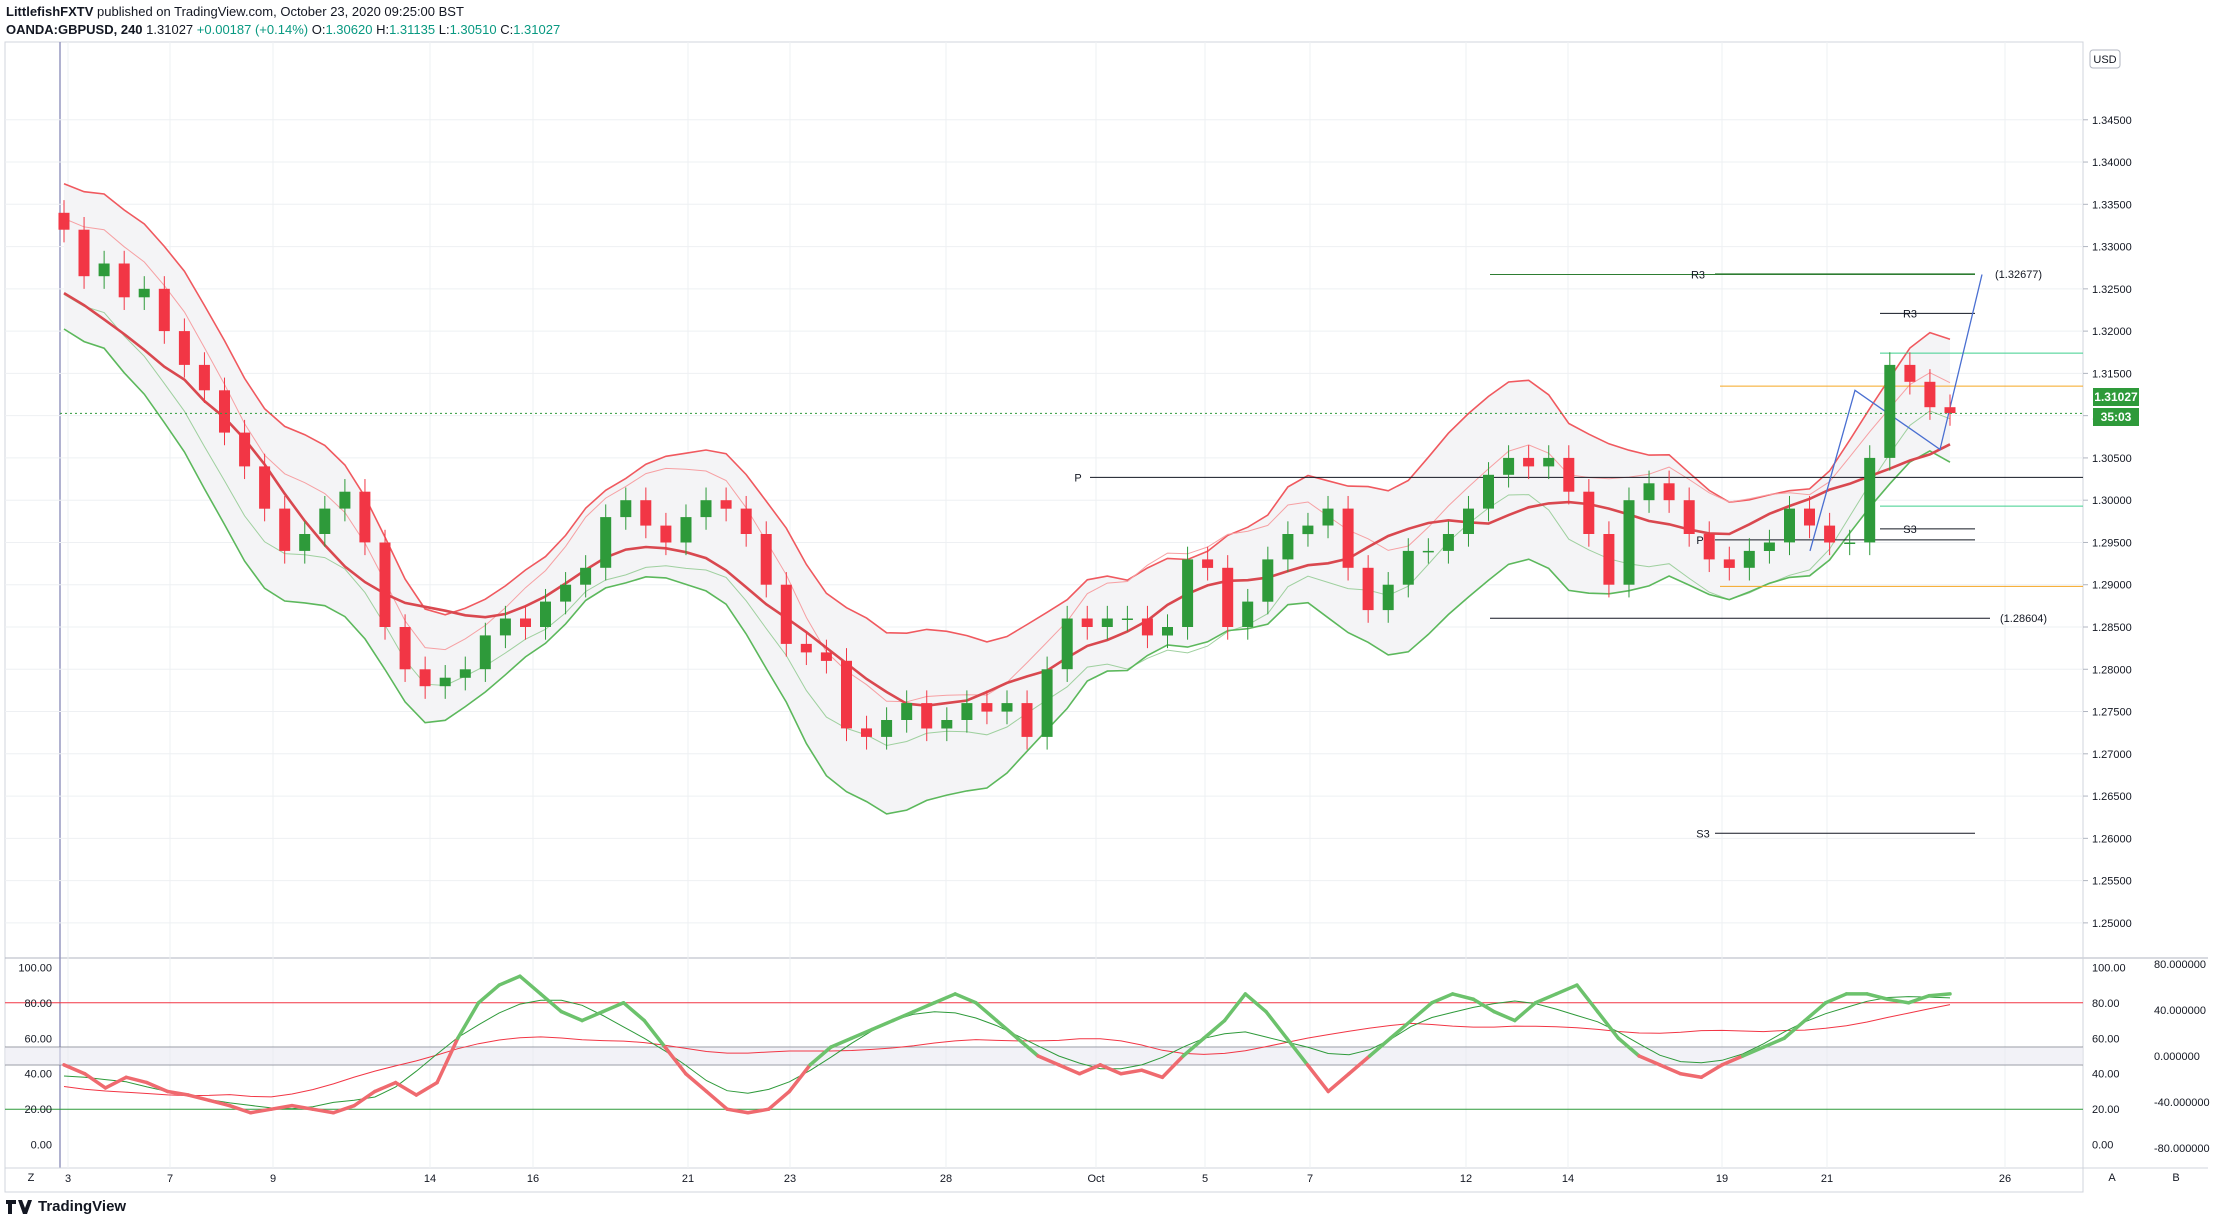 Image resolution: width=2220 pixels, height=1226 pixels. Describe the element at coordinates (19, 1206) in the screenshot. I see `tradingview-logo-icon` at that location.